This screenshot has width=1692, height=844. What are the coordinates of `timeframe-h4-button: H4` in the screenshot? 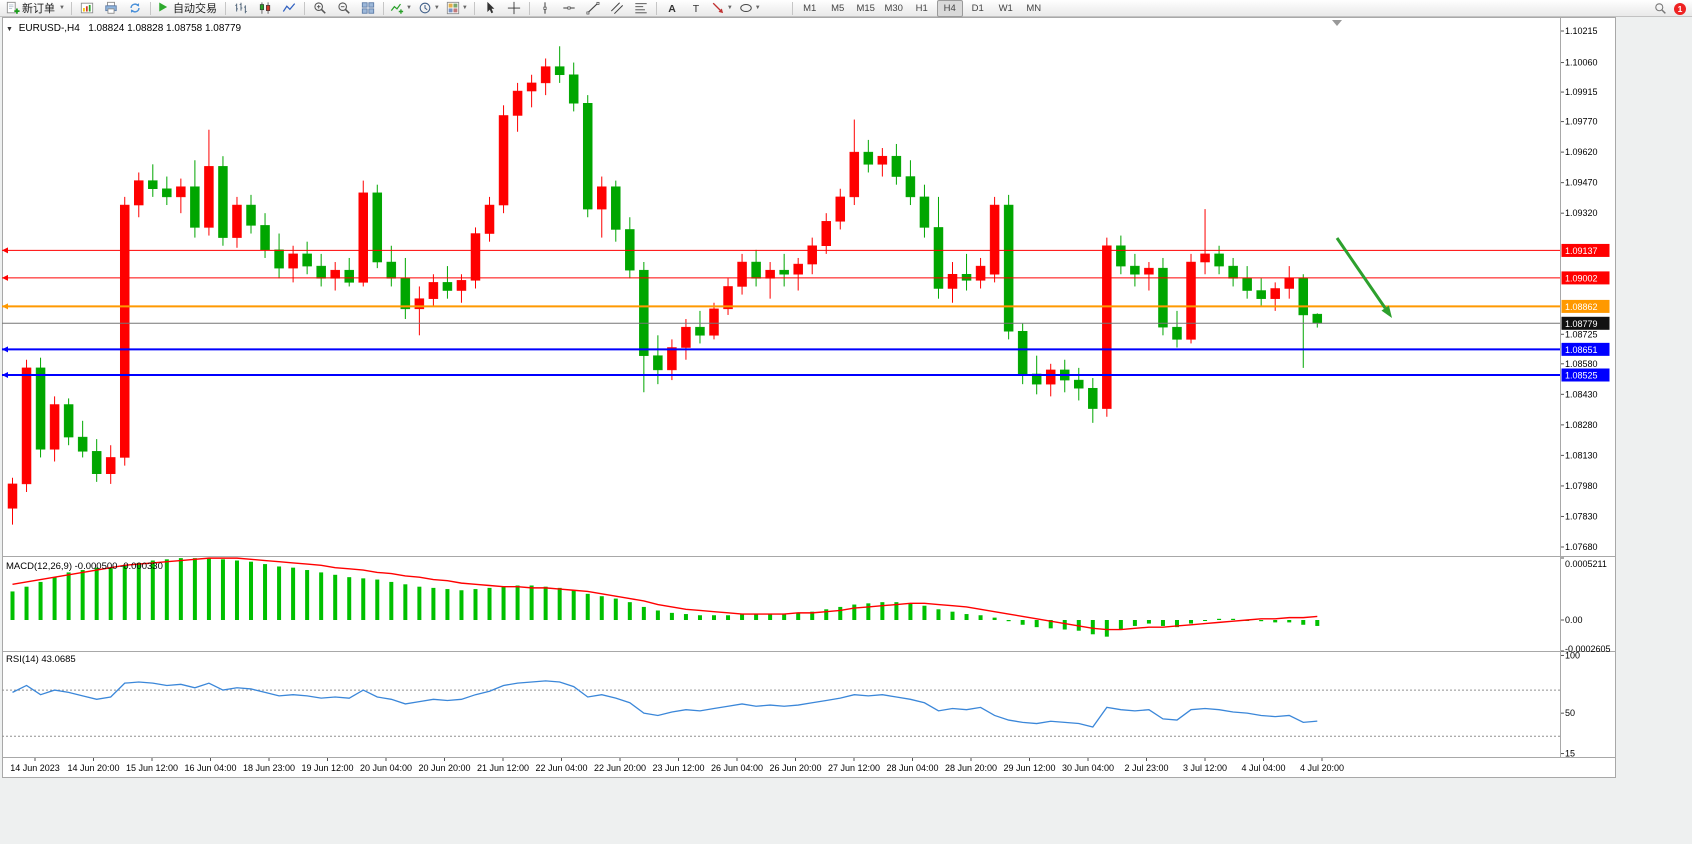 It's located at (949, 8).